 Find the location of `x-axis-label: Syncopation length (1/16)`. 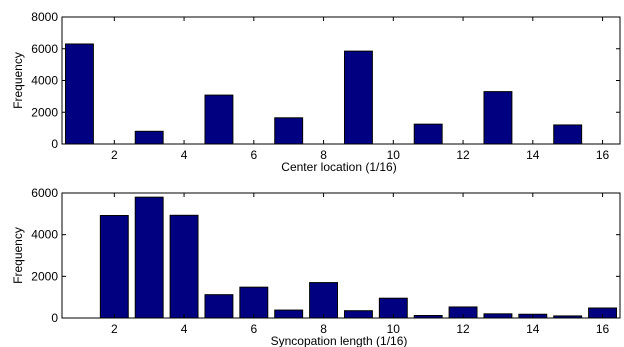

x-axis-label: Syncopation length (1/16) is located at coordinates (339, 340).